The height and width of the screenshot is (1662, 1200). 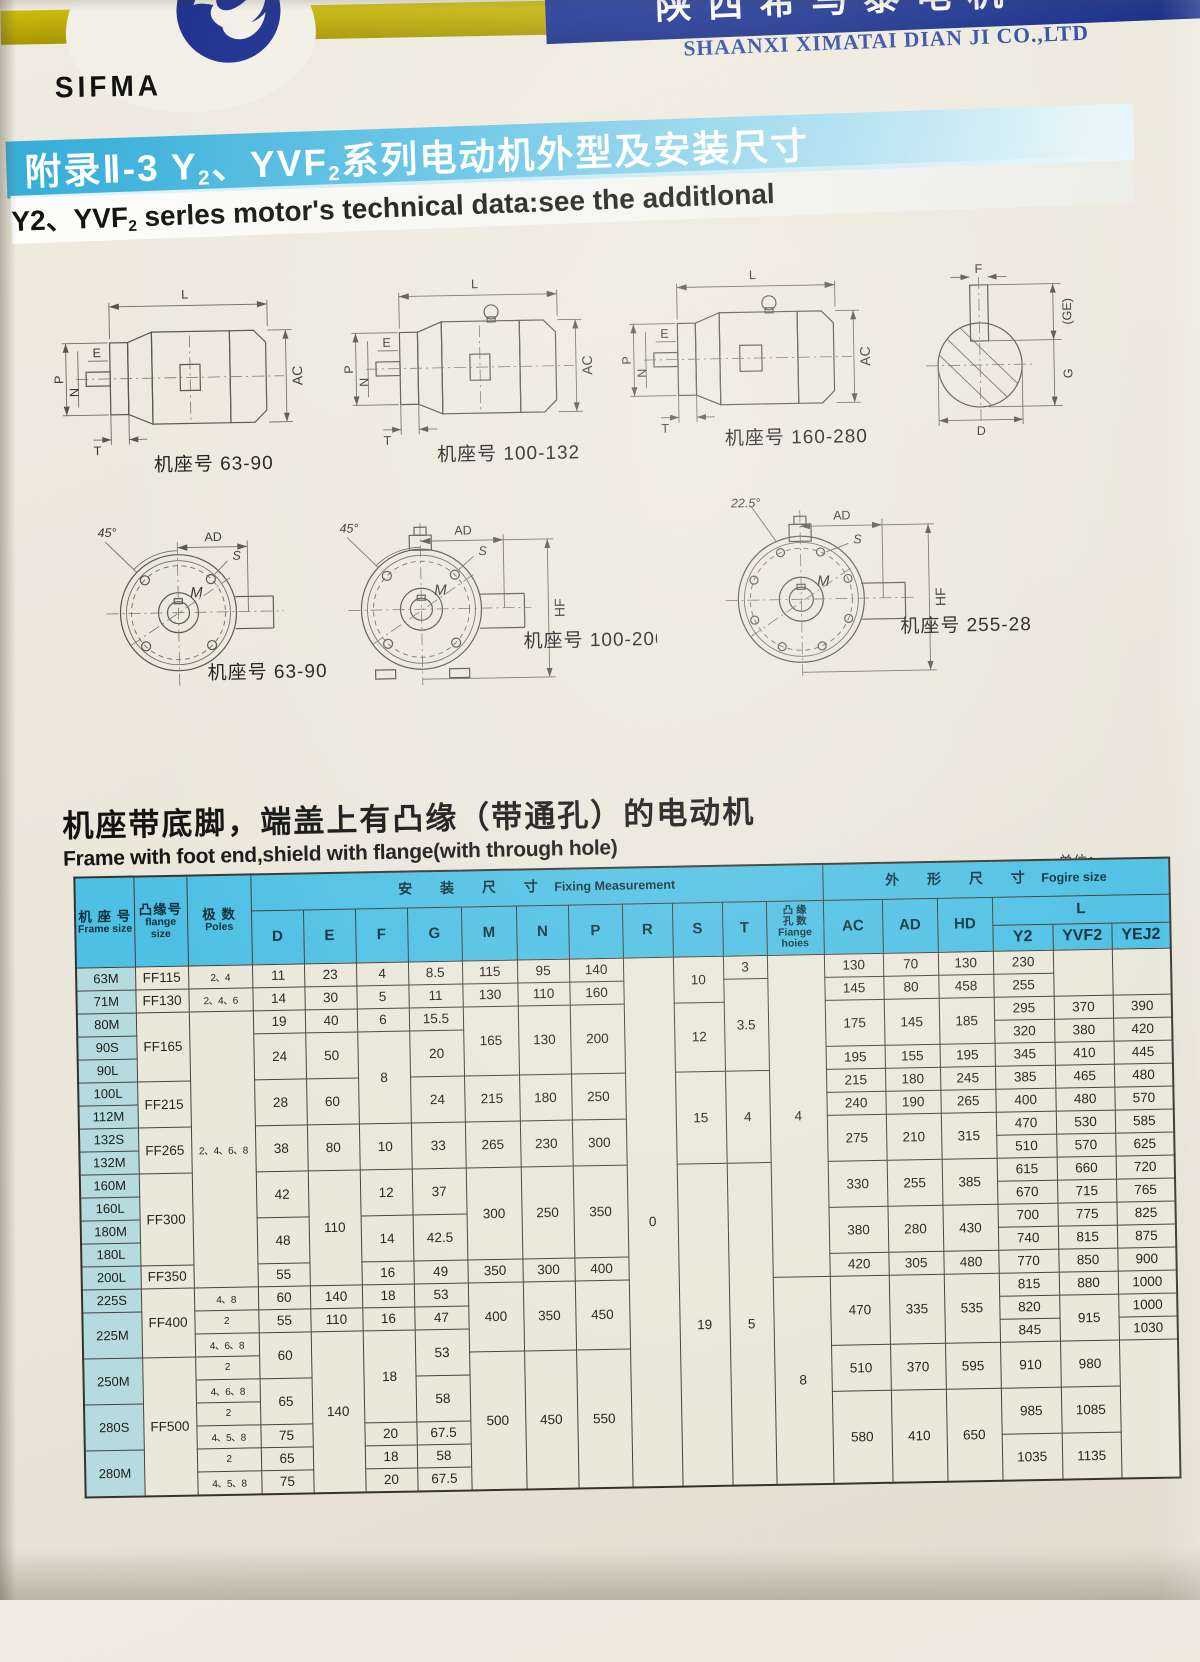 What do you see at coordinates (1142, 1029) in the screenshot?
I see `data-cell: 420` at bounding box center [1142, 1029].